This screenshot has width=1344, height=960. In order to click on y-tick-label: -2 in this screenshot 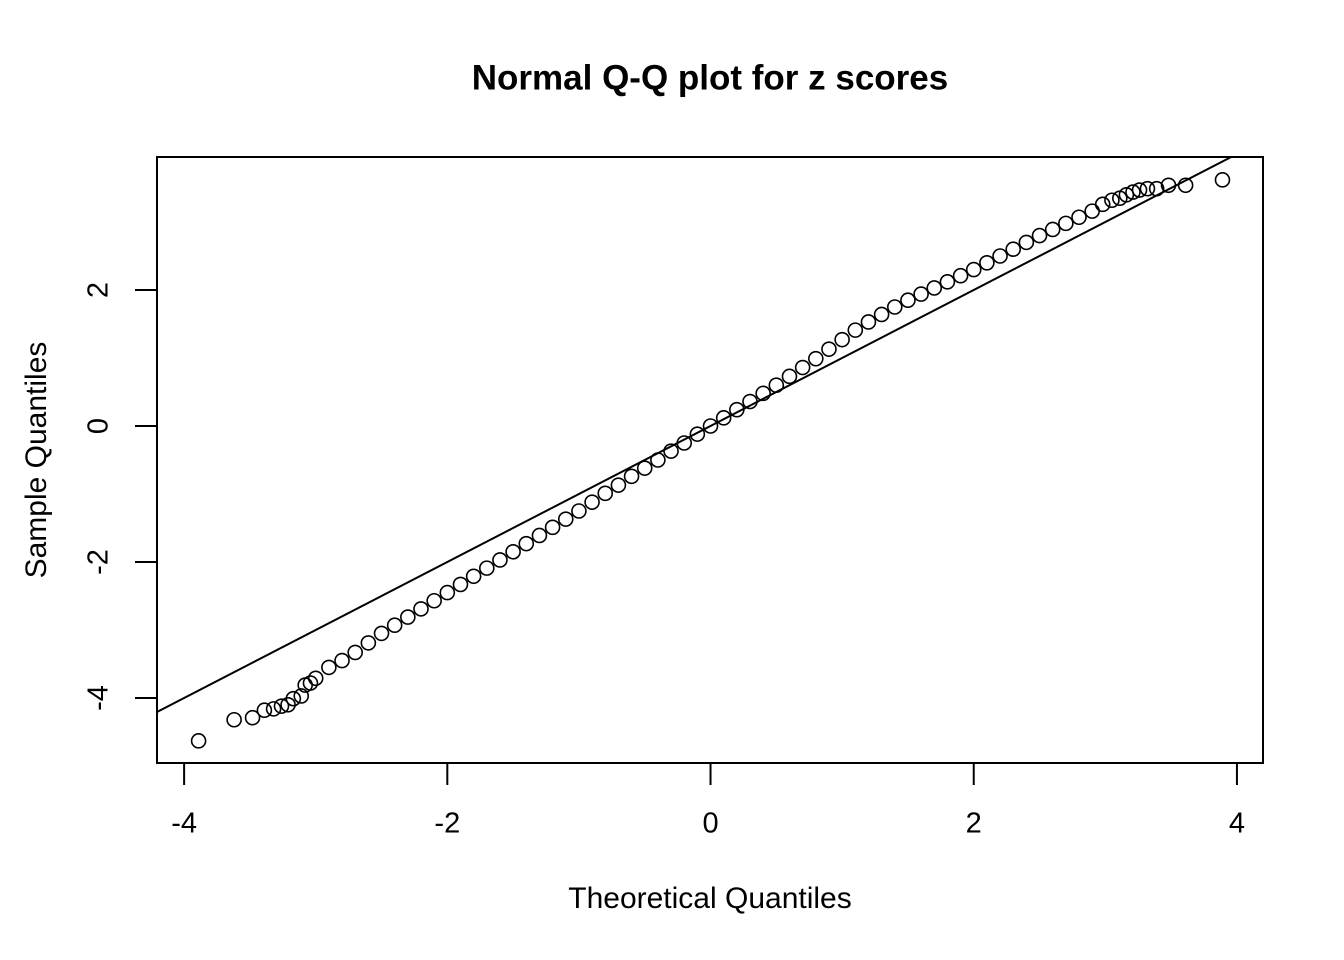, I will do `click(99, 562)`.